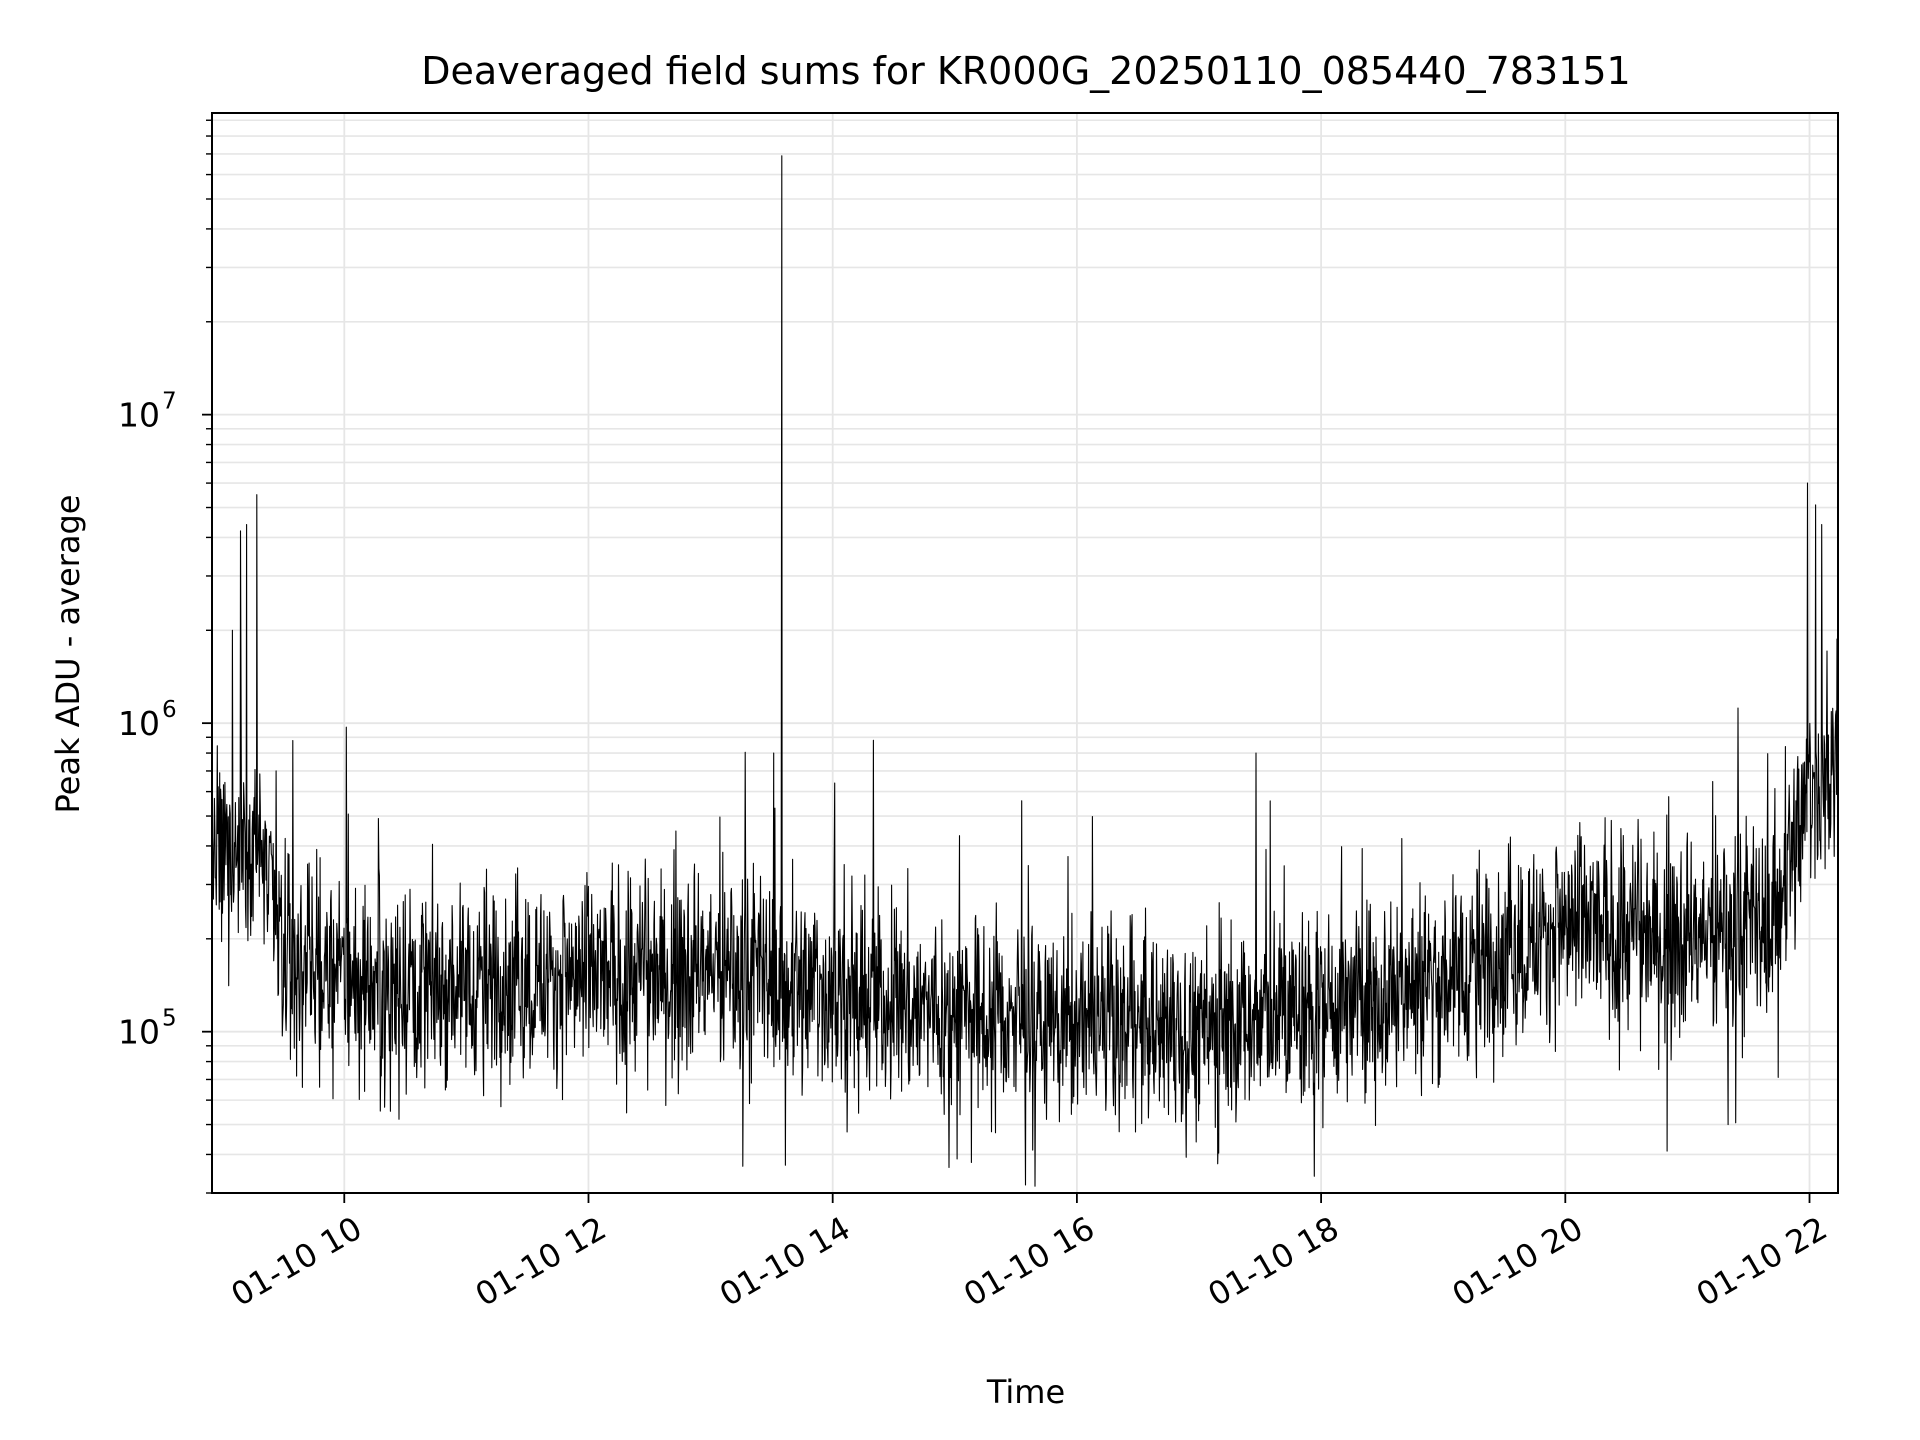  I want to click on x-tick-label: 01-10 12, so click(541, 1261).